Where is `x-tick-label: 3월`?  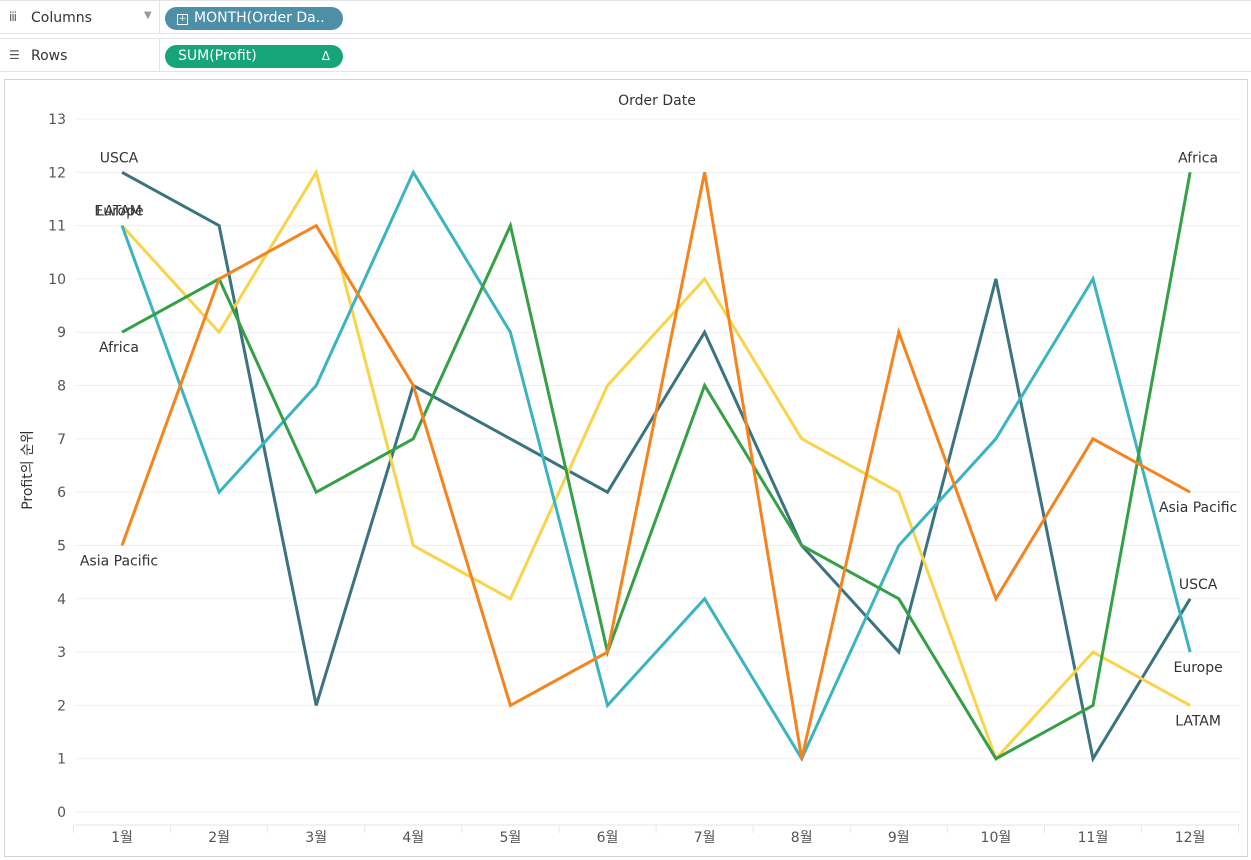
x-tick-label: 3월 is located at coordinates (316, 838).